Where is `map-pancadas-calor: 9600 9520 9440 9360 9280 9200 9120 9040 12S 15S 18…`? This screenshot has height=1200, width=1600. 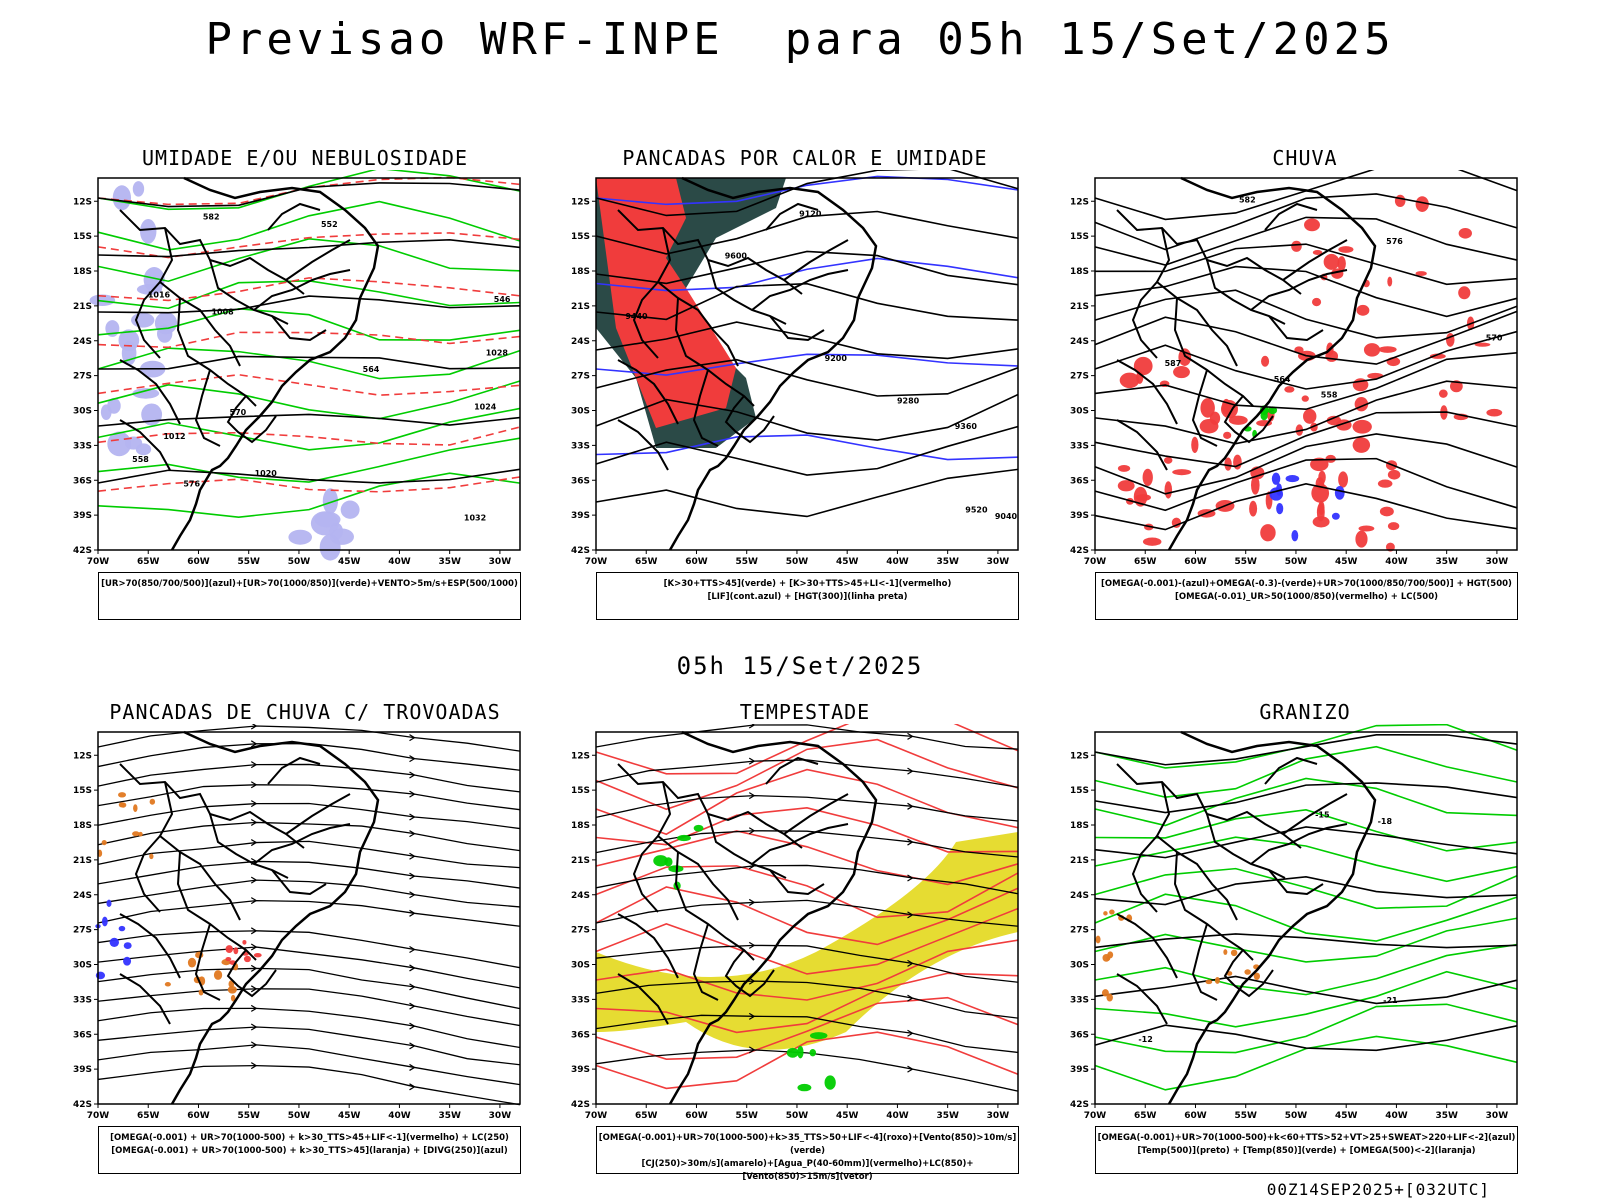
map-pancadas-calor: 9600 9520 9440 9360 9280 9200 9120 9040 12S 15S 18… is located at coordinates (795, 367).